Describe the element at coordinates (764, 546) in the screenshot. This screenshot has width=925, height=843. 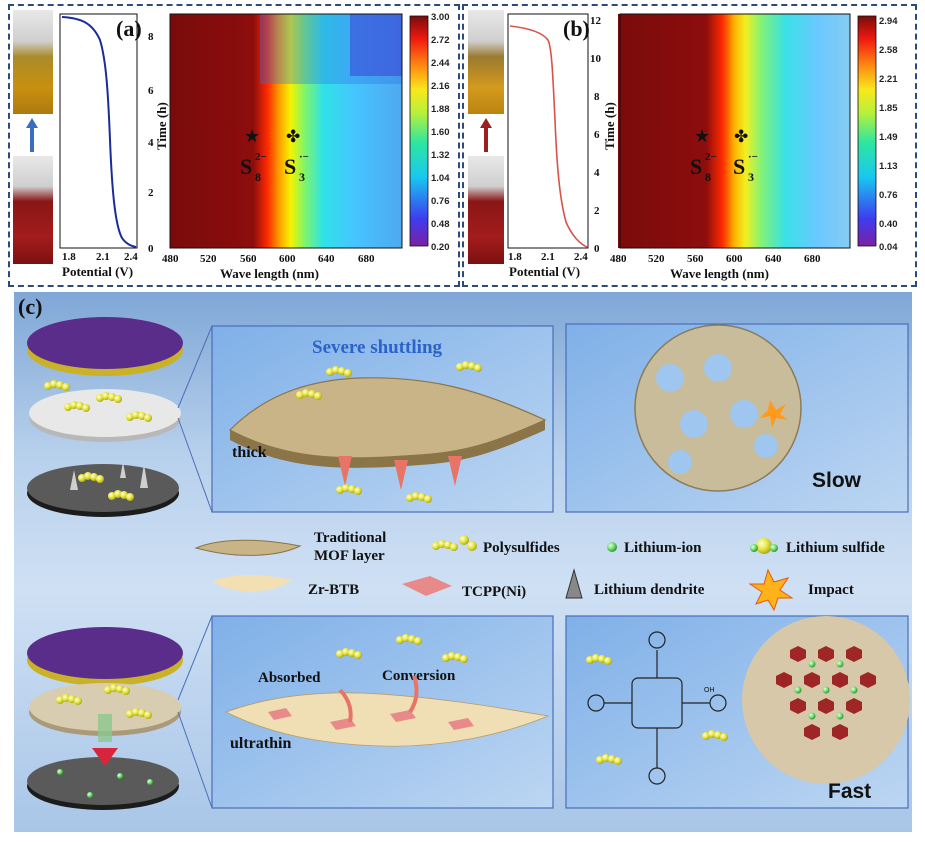
I see `legend-lithium-sulfide-icon` at that location.